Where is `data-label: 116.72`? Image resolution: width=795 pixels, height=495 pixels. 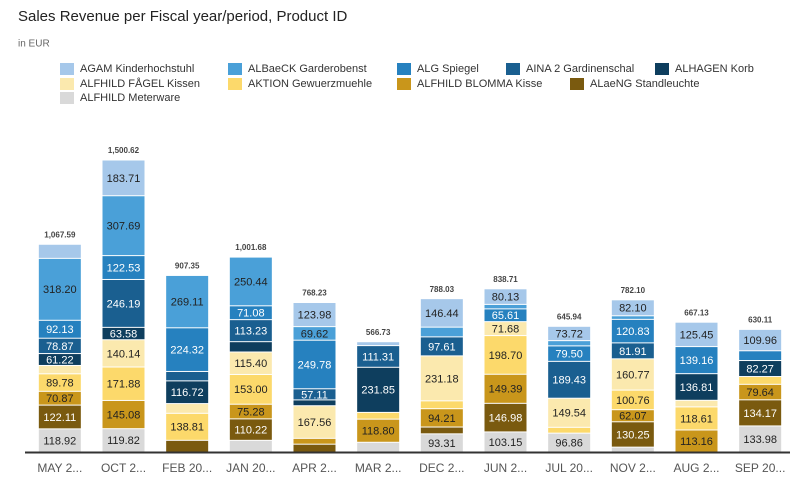
data-label: 116.72 is located at coordinates (187, 393).